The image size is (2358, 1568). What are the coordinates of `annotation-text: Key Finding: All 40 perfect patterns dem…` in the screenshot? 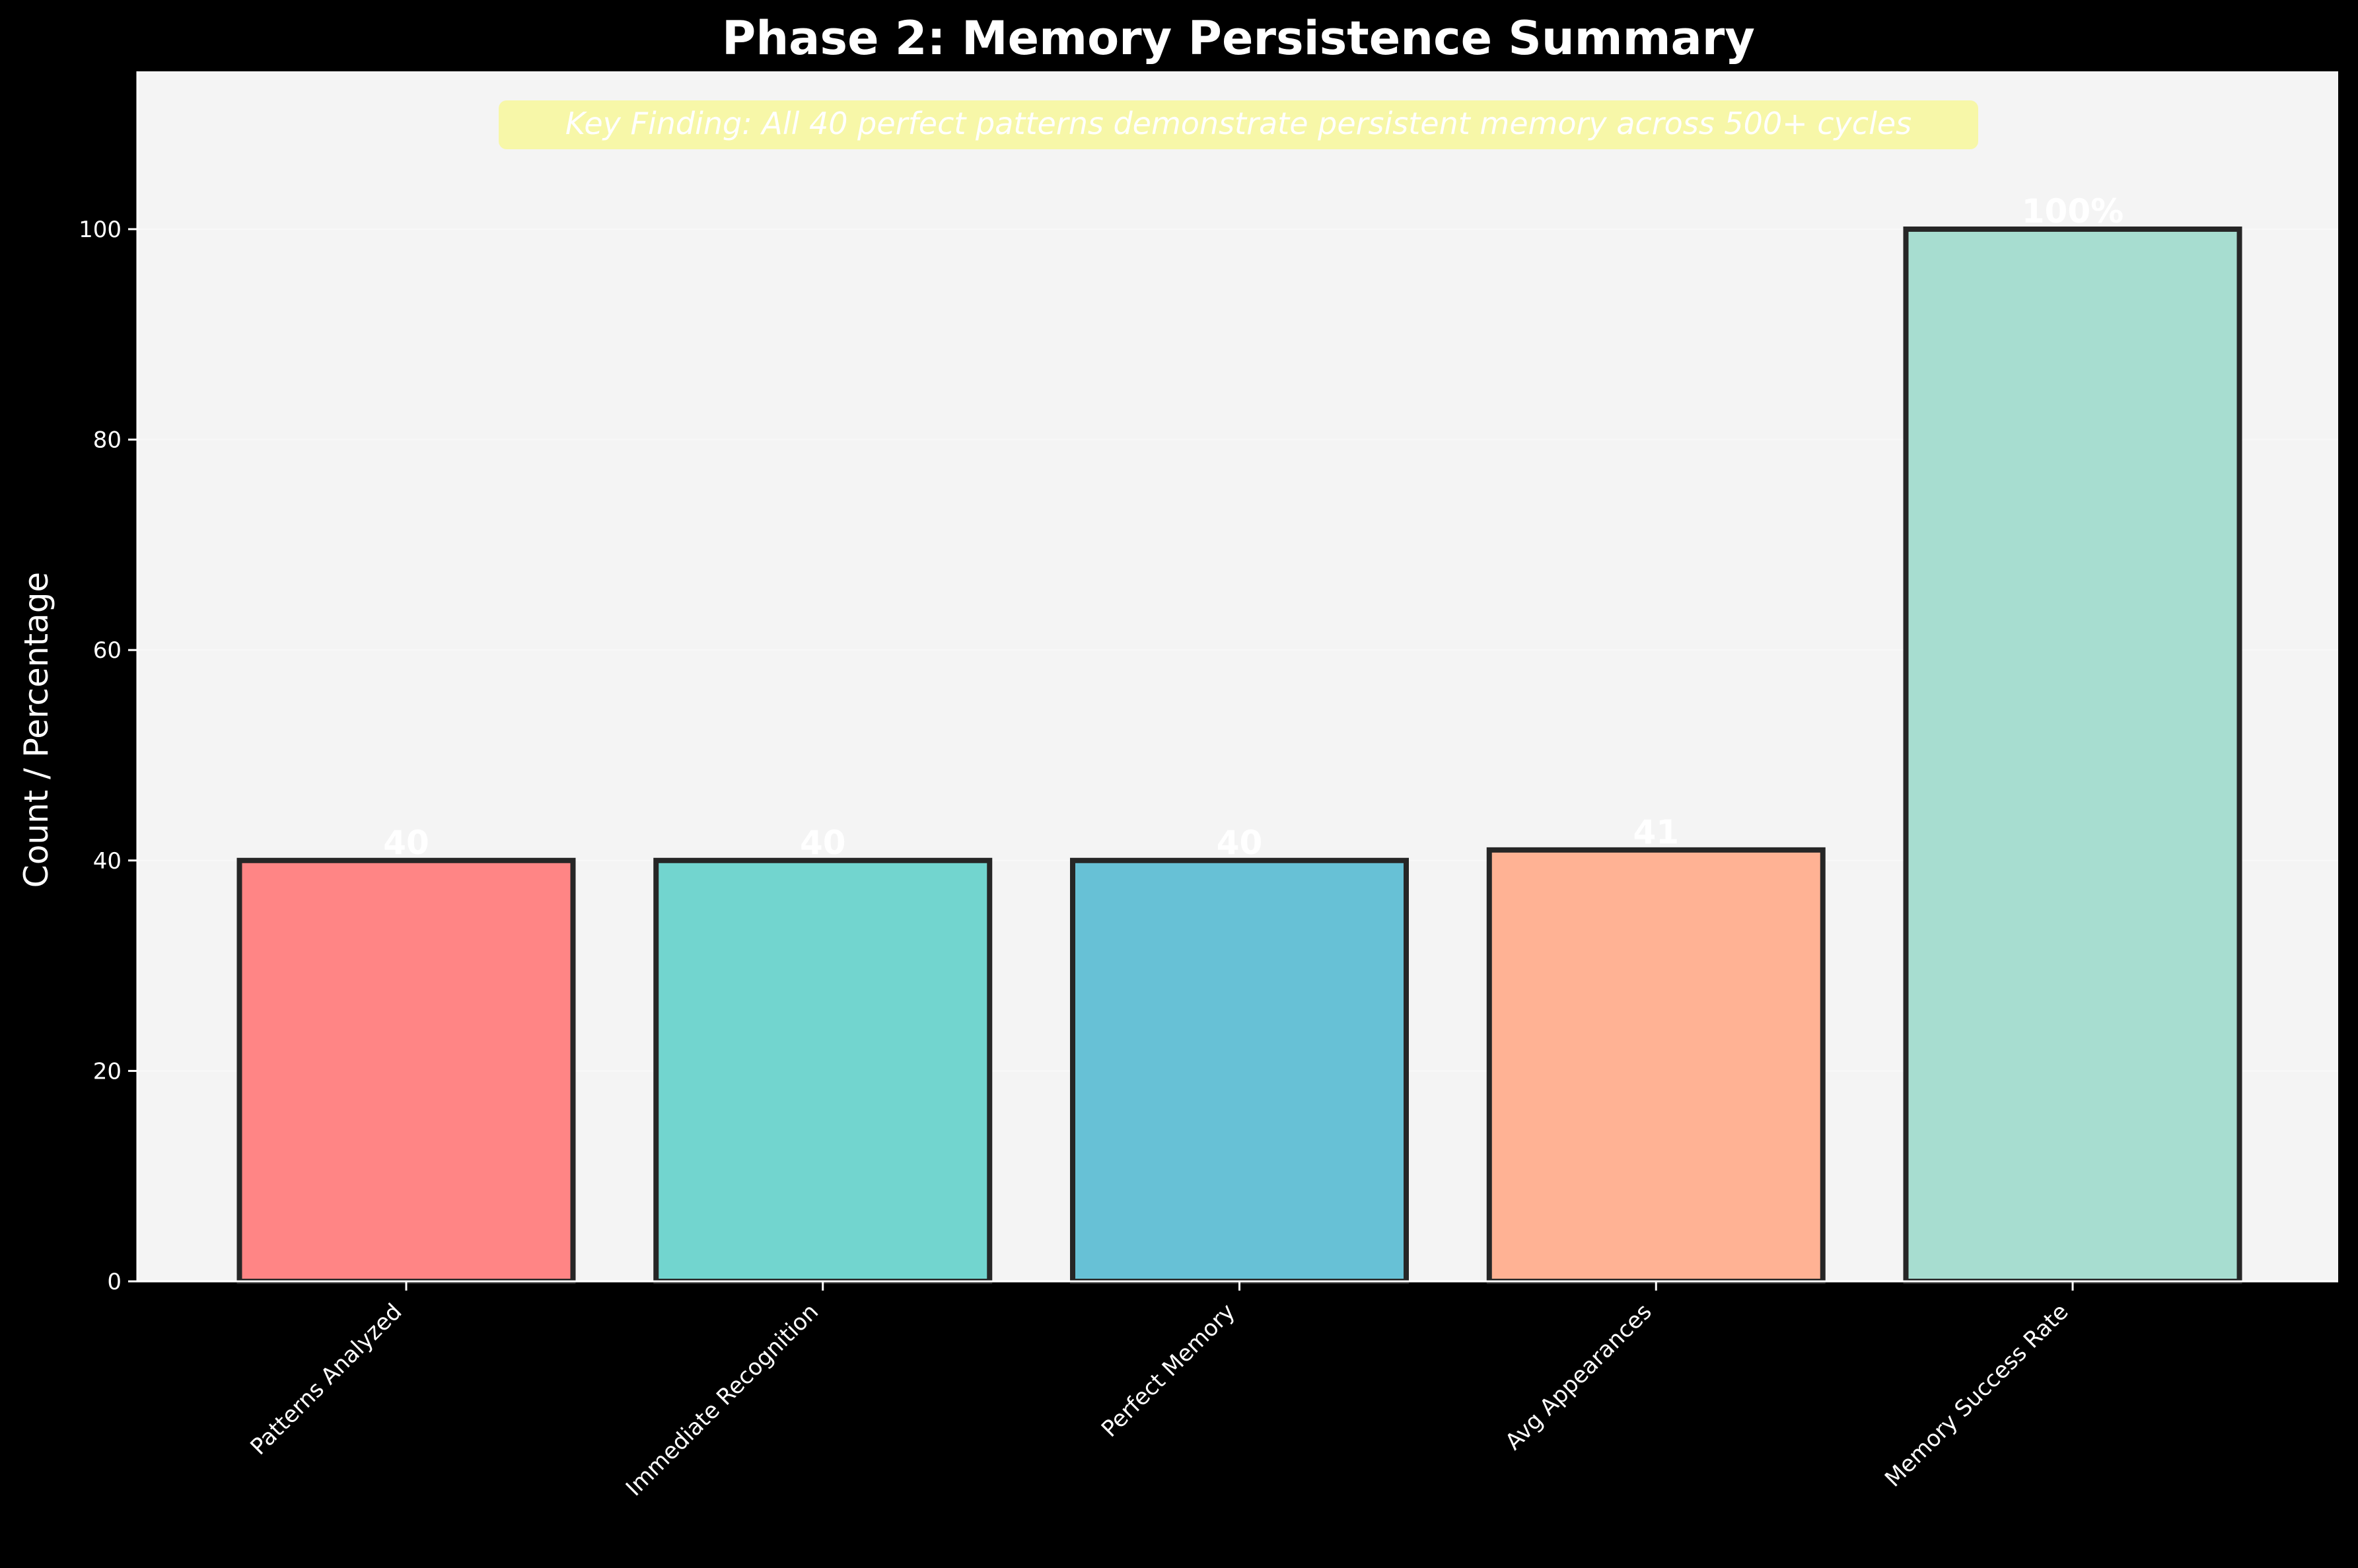 It's located at (1238, 123).